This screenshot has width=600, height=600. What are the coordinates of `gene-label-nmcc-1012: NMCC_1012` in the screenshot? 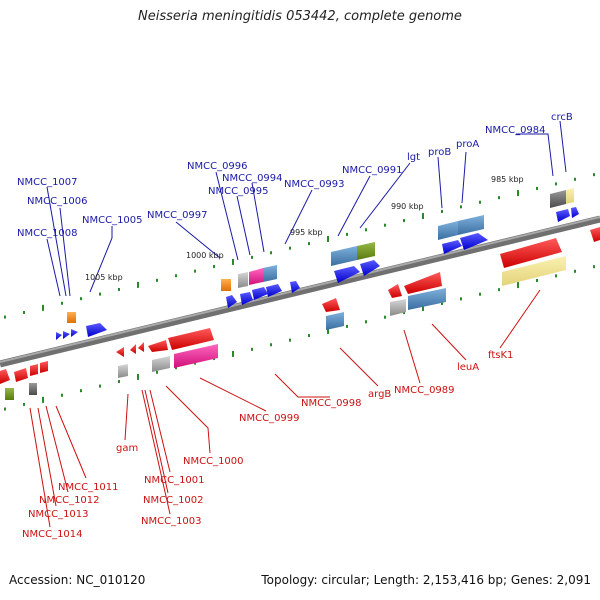 It's located at (69, 500).